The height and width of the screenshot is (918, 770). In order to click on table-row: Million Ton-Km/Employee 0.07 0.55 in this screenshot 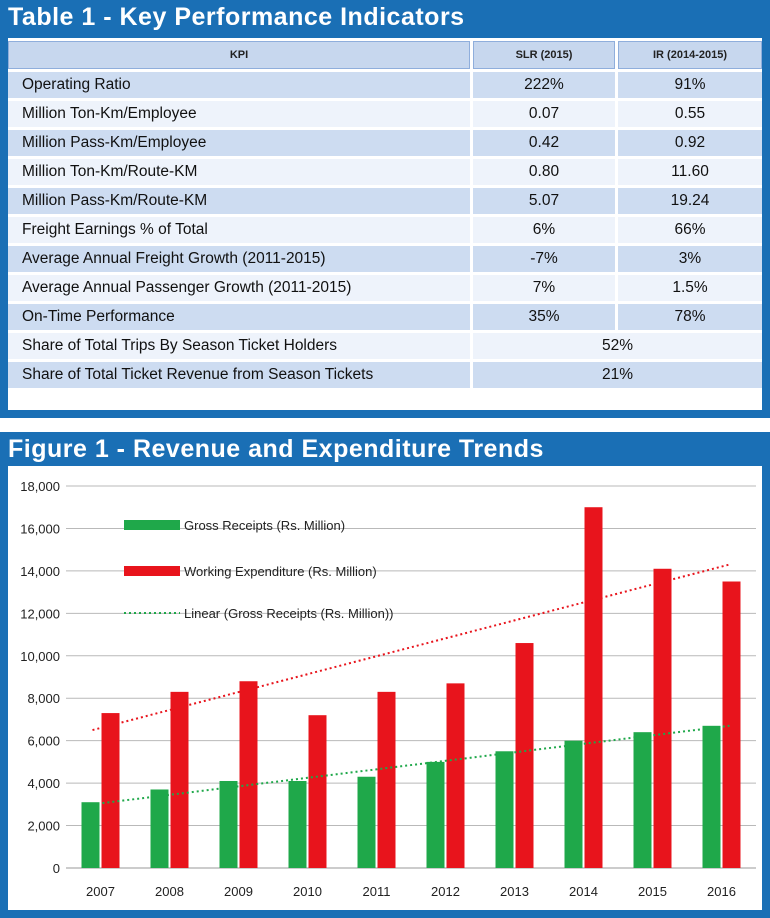, I will do `click(385, 114)`.